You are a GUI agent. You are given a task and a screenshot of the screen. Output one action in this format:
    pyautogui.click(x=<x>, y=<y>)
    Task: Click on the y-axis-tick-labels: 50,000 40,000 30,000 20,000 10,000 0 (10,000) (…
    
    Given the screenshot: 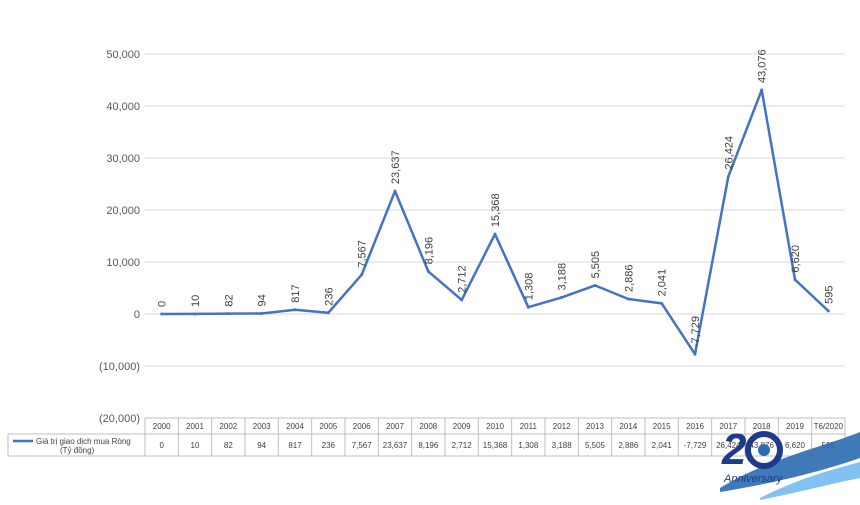 What is the action you would take?
    pyautogui.click(x=119, y=237)
    